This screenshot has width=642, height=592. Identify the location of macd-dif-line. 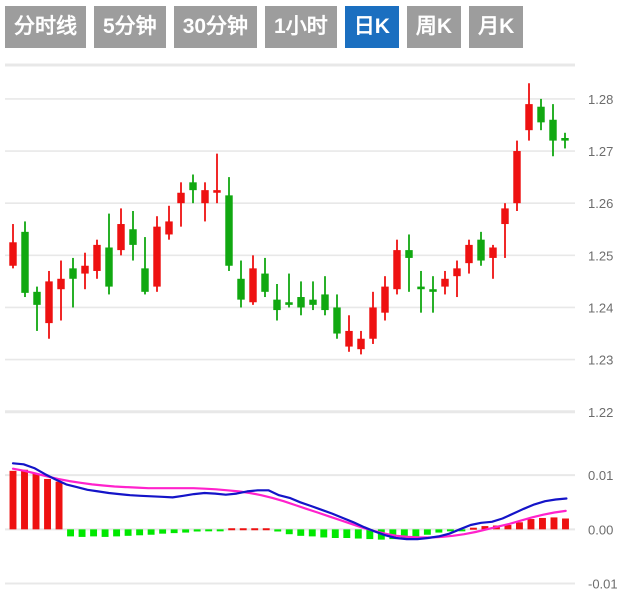
(289, 501).